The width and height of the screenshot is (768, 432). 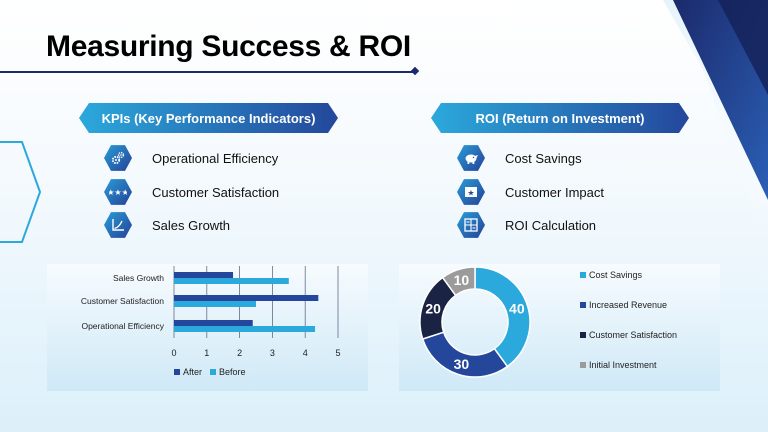 I want to click on bar-chart-category-label: Operational Efficiency, so click(x=122, y=326).